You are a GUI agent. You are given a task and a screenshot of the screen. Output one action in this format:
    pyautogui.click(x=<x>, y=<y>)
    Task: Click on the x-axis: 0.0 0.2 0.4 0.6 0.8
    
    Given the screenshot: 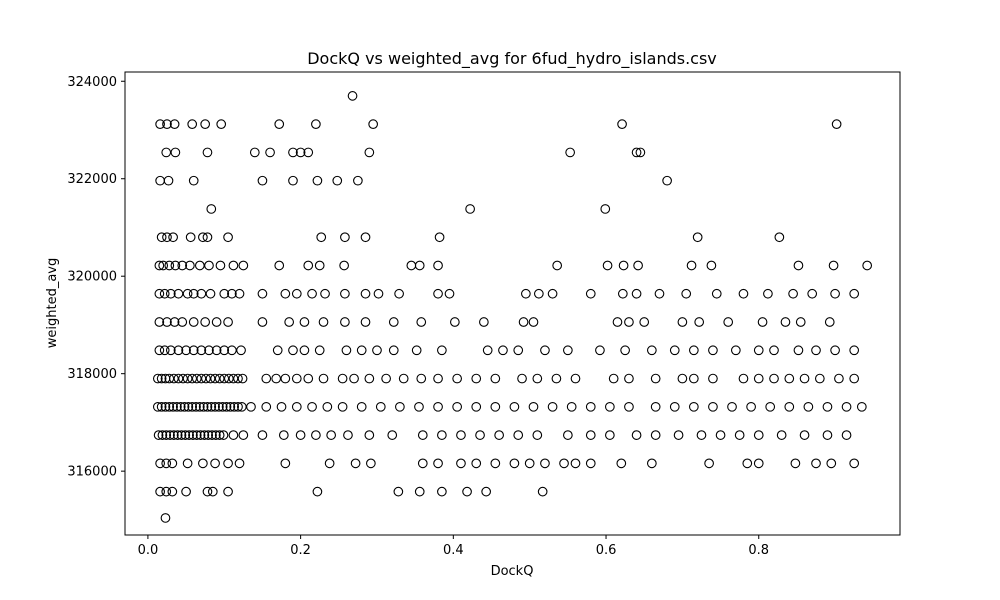 What is the action you would take?
    pyautogui.click(x=453, y=546)
    